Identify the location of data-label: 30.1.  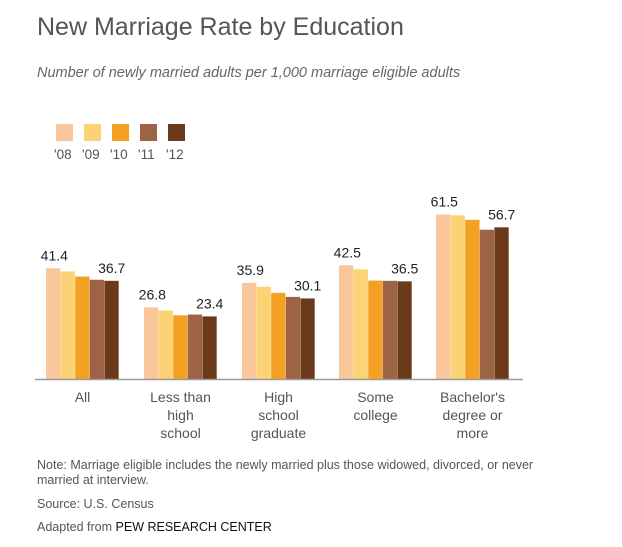
(307, 285).